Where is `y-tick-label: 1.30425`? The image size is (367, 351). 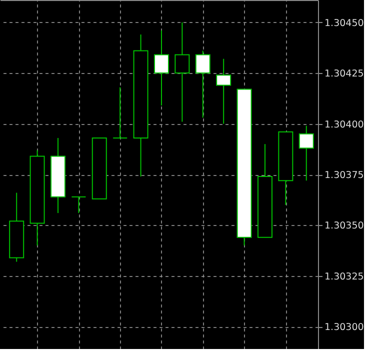
y-tick-label: 1.30425 is located at coordinates (344, 74).